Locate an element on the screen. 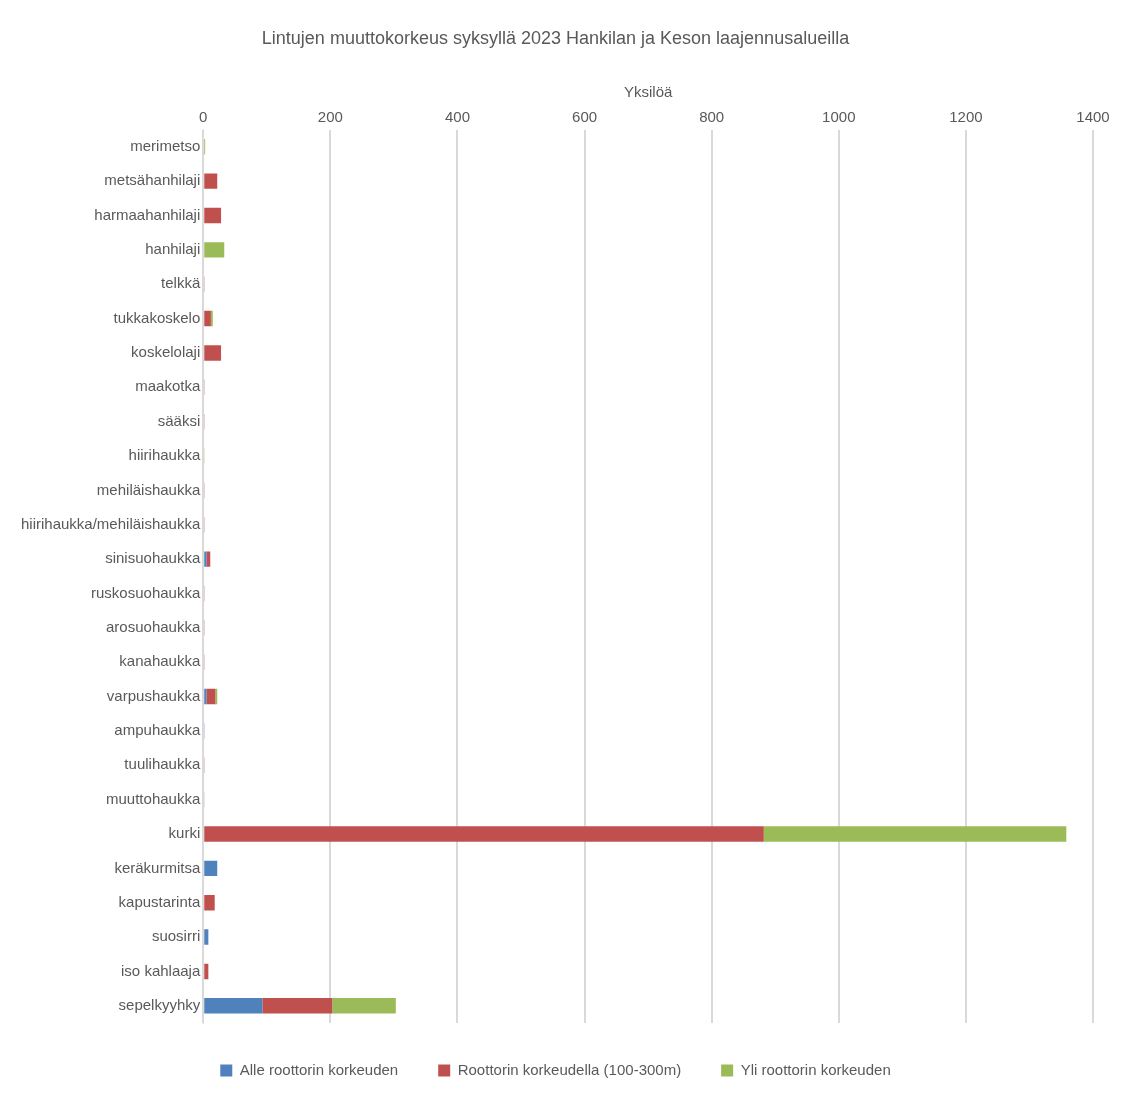  y-tick-label: mehiläishaukka is located at coordinates (148, 489).